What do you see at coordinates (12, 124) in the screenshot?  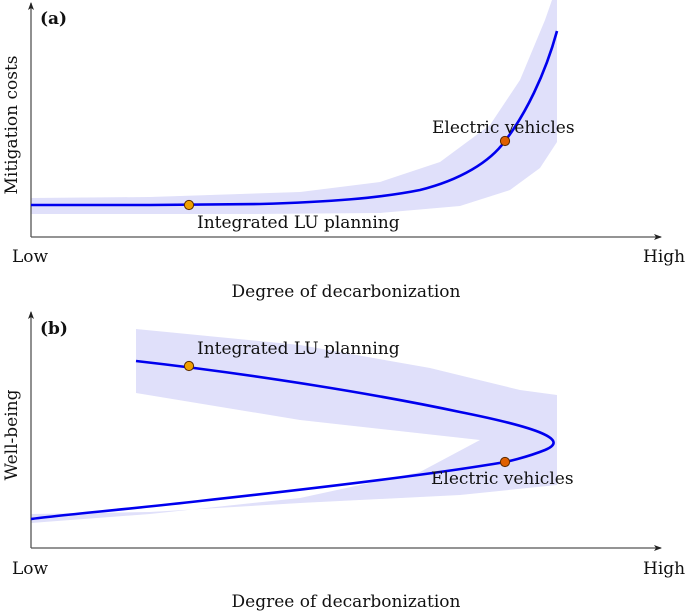 I see `y-axis-title-a: Mitigation costs` at bounding box center [12, 124].